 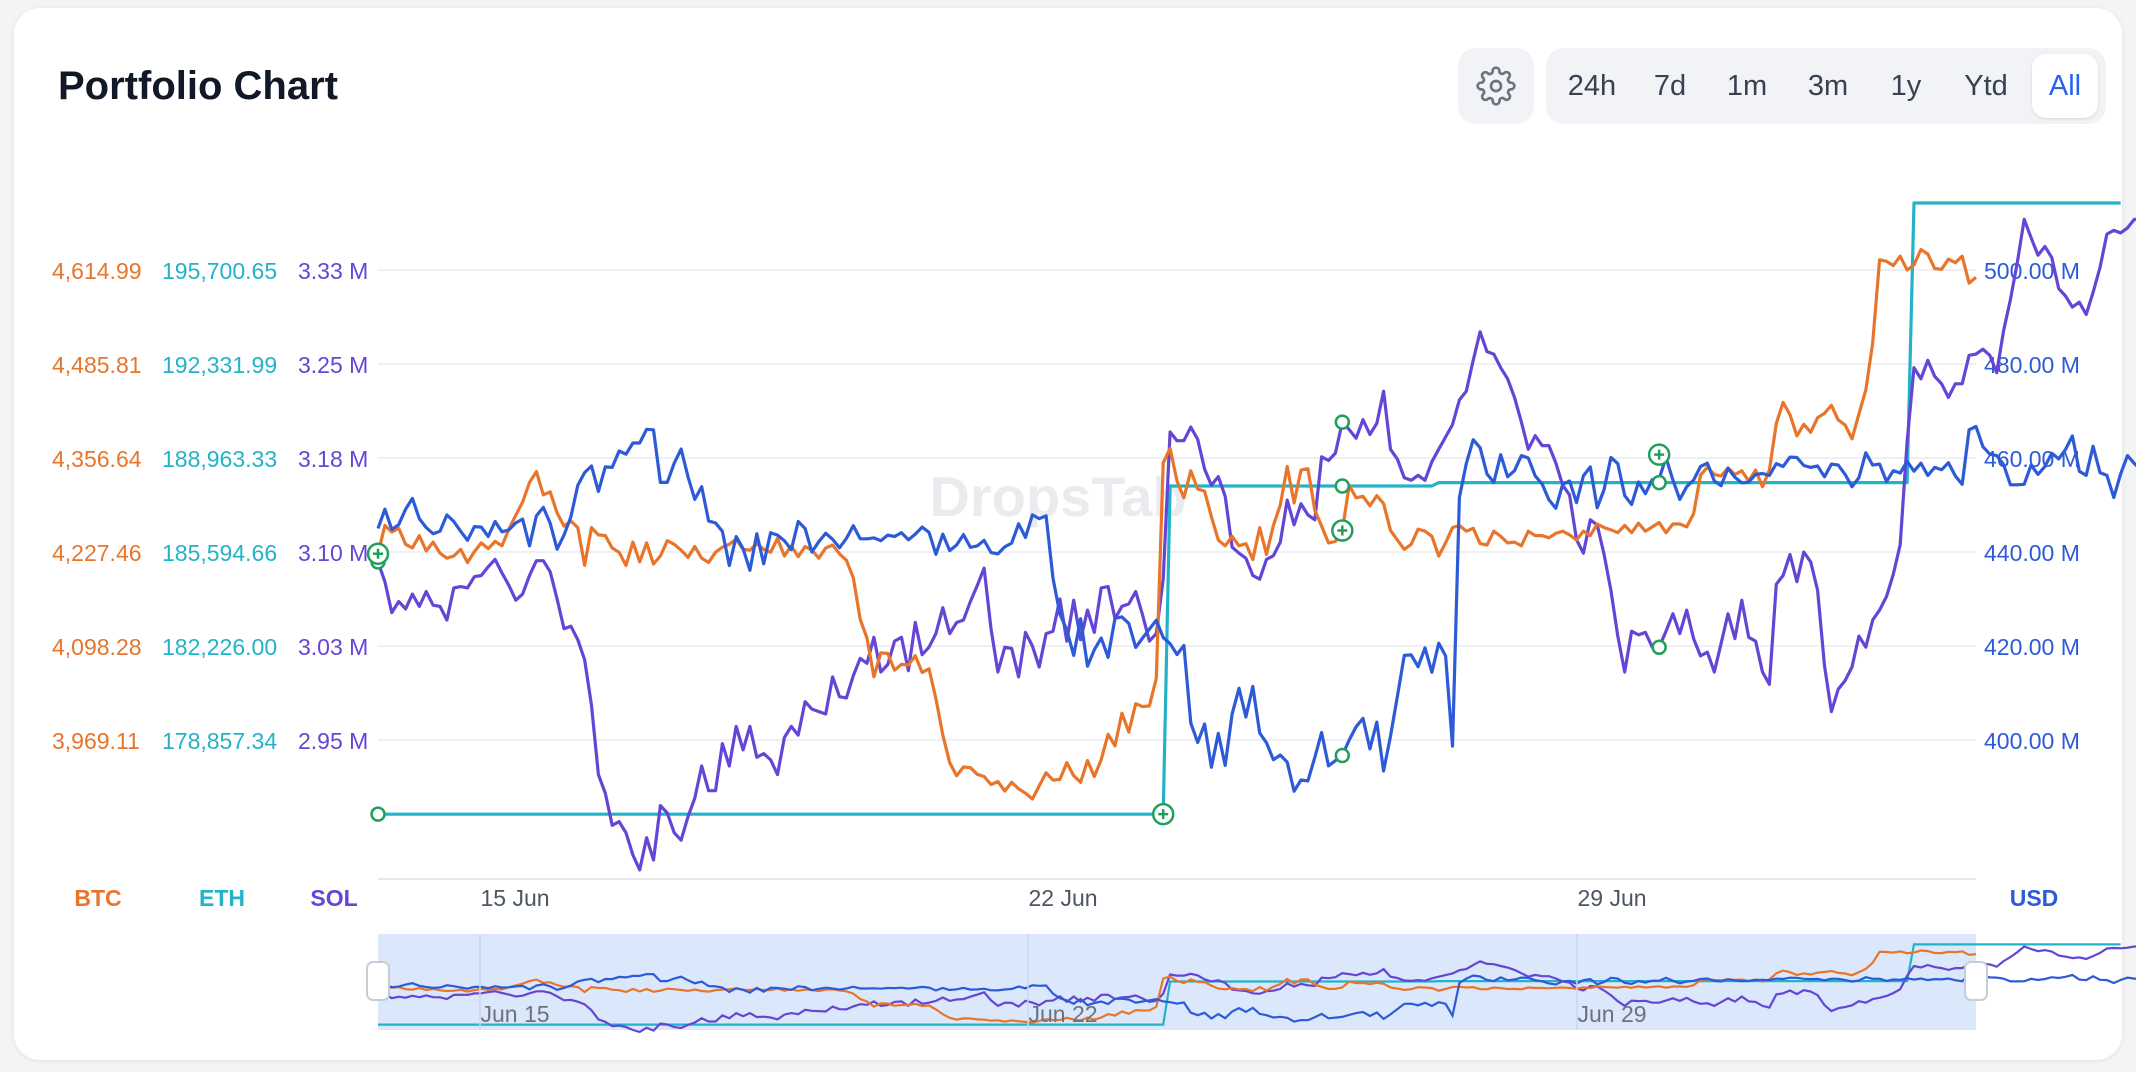 I want to click on navigator-line-usd, so click(x=1256, y=997).